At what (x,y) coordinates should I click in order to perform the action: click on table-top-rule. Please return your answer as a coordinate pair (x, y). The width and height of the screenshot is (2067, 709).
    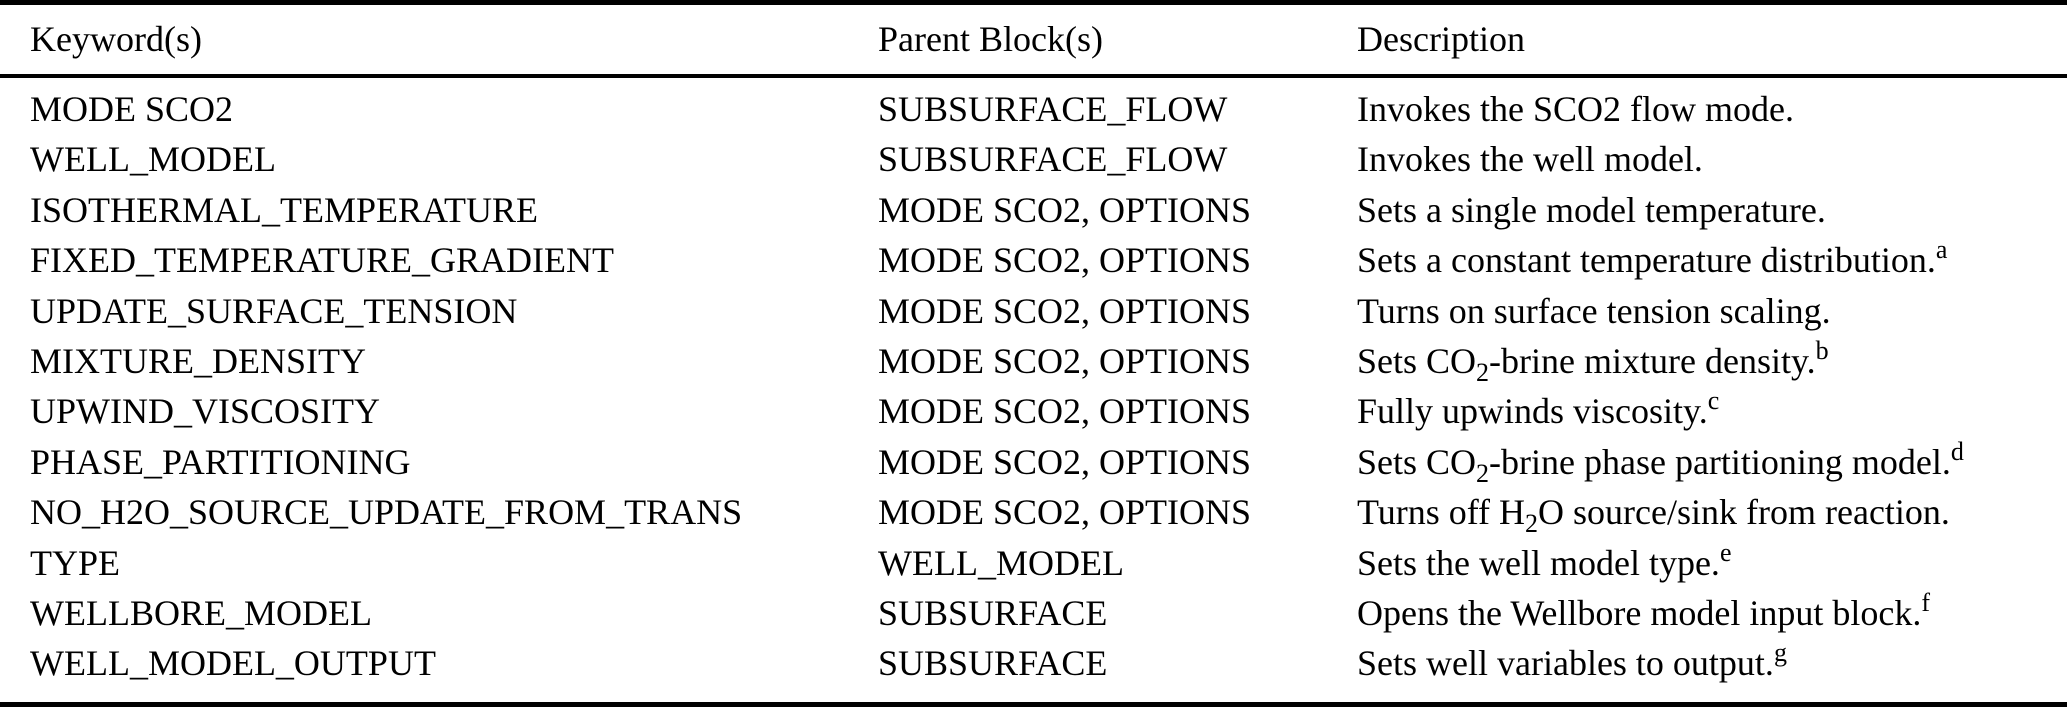
    Looking at the image, I should click on (1033, 2).